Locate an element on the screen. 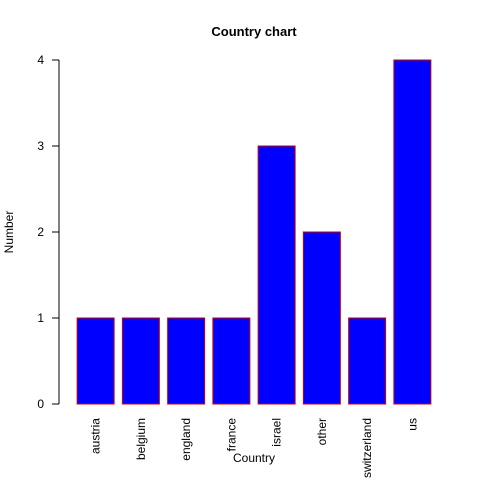  x-tick-label: other is located at coordinates (322, 431).